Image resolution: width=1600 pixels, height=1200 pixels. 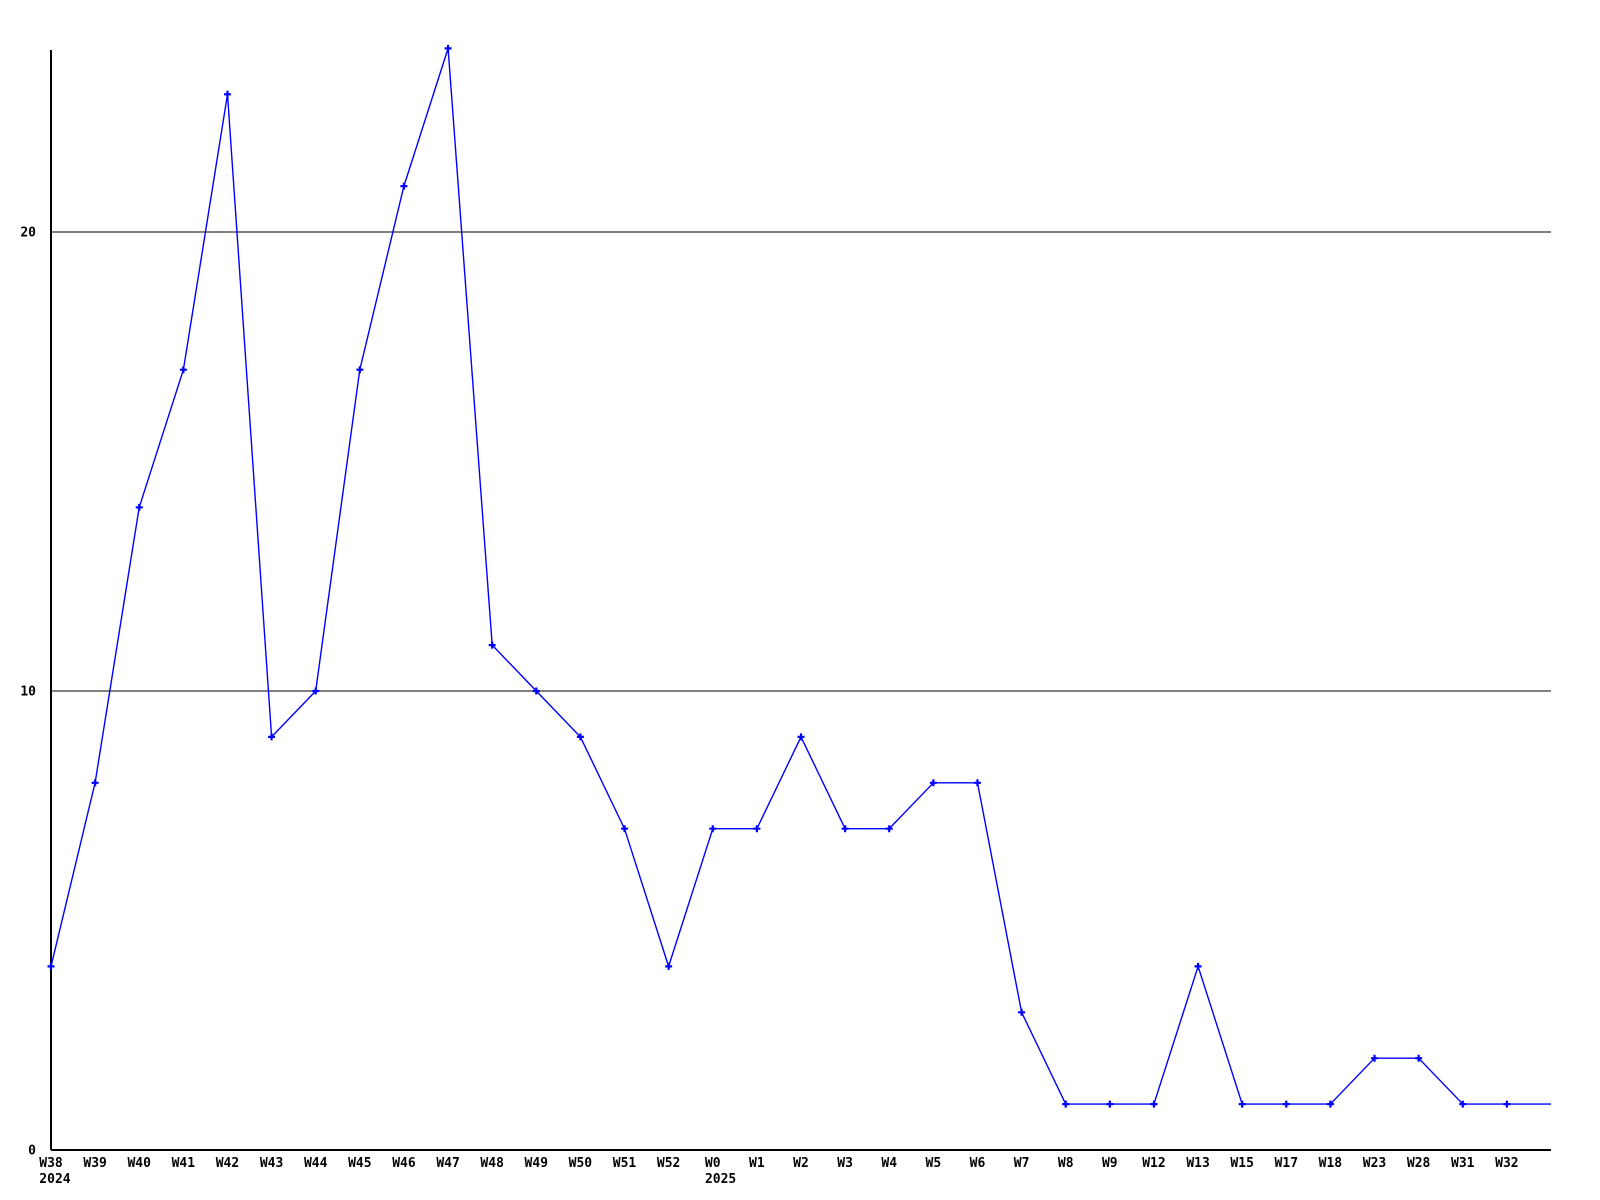 What do you see at coordinates (1506, 1163) in the screenshot?
I see `x-tick-label: W32` at bounding box center [1506, 1163].